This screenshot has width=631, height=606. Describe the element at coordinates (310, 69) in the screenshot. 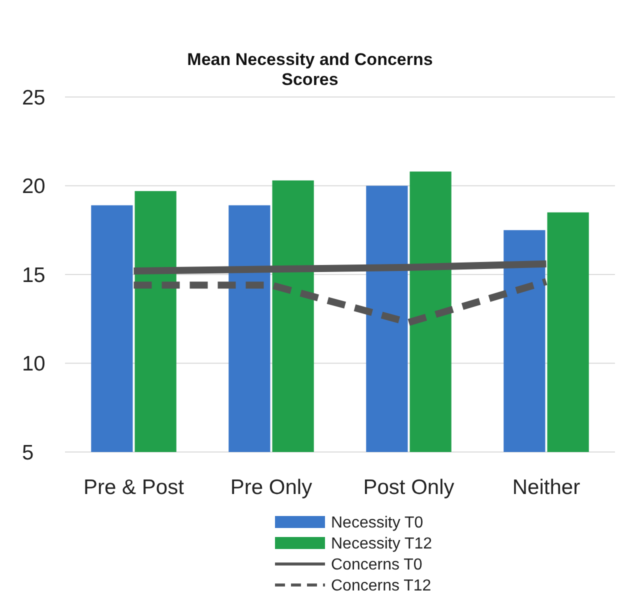

I see `chart-title: Mean Necessity and Concerns Scores` at that location.